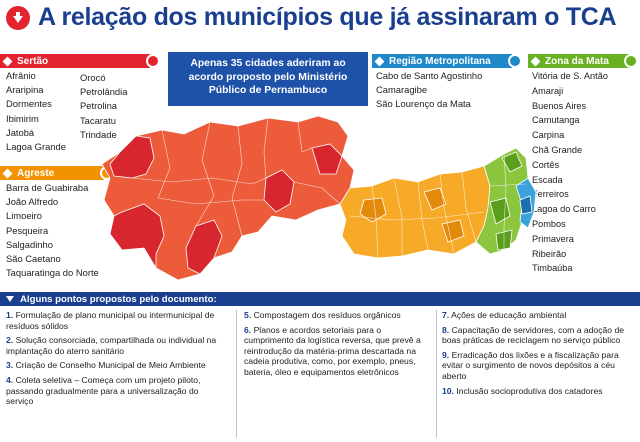 This screenshot has height=442, width=640. I want to click on municipality-item: Barra de Guabiraba, so click(47, 187).